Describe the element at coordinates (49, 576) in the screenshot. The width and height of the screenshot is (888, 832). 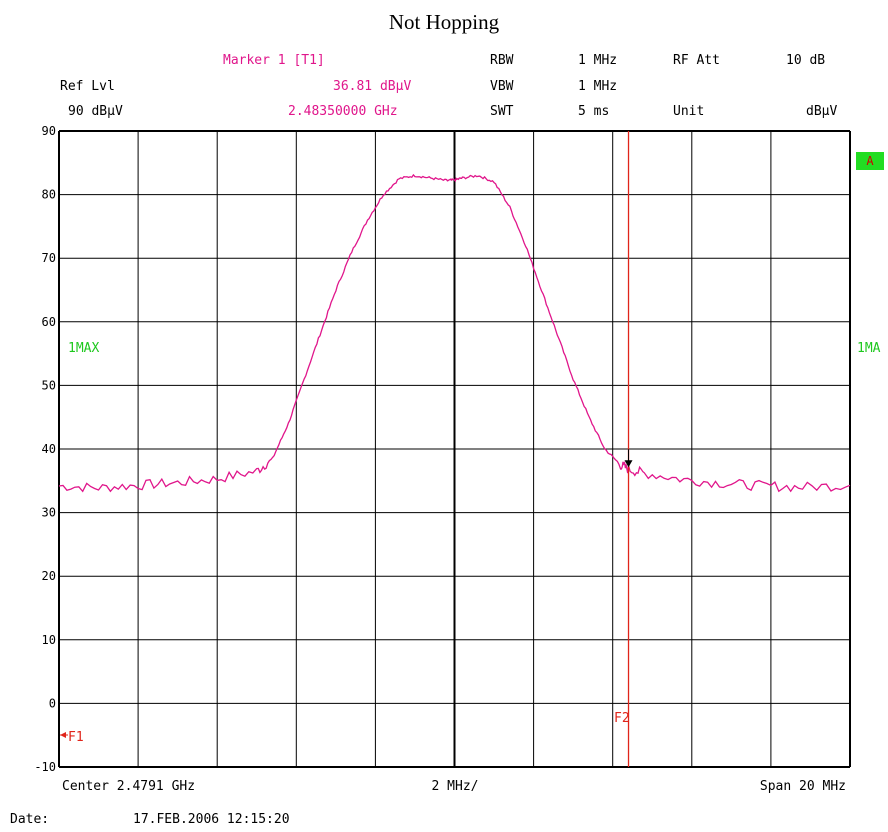
I see `y-tick-label: 20` at that location.